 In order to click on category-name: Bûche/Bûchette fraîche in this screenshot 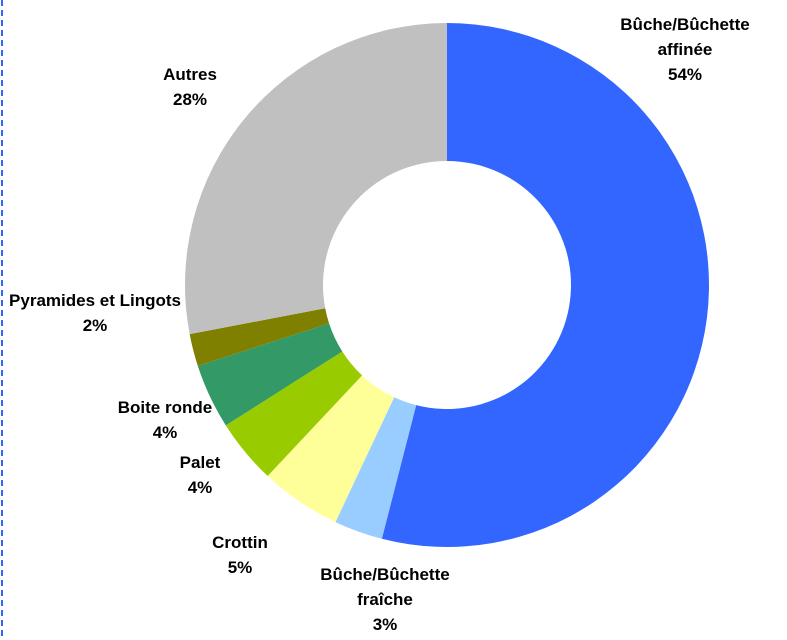, I will do `click(385, 587)`.